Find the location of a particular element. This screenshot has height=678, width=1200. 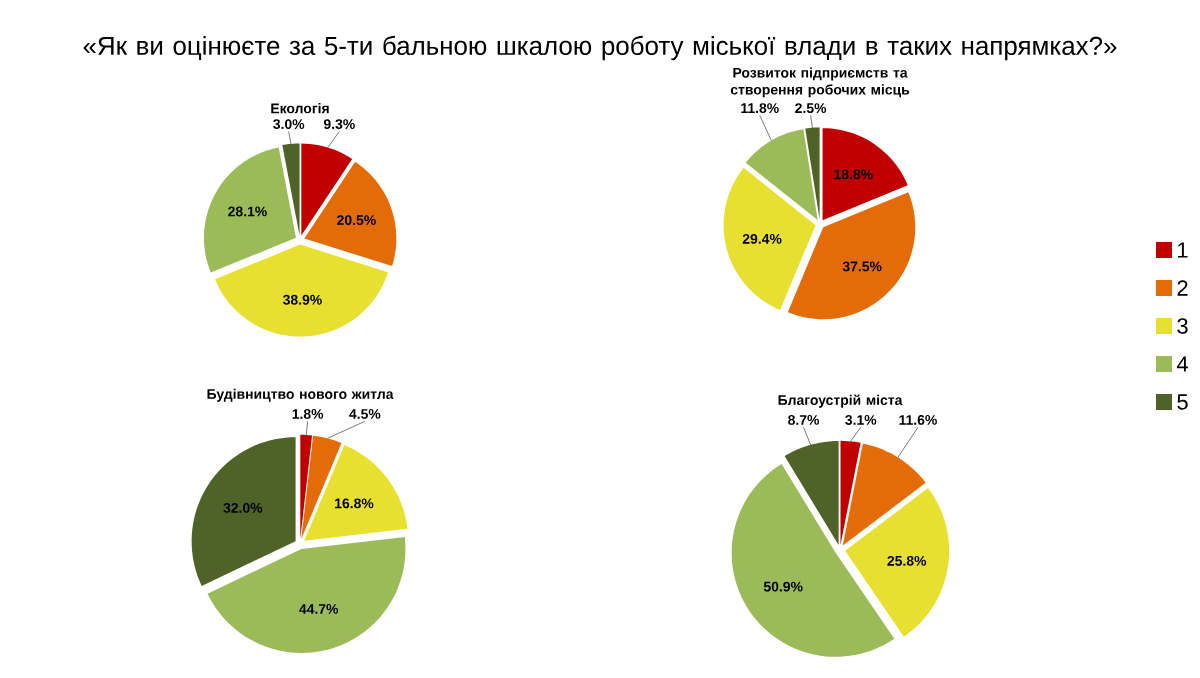

legend-label: 2 is located at coordinates (1182, 288).